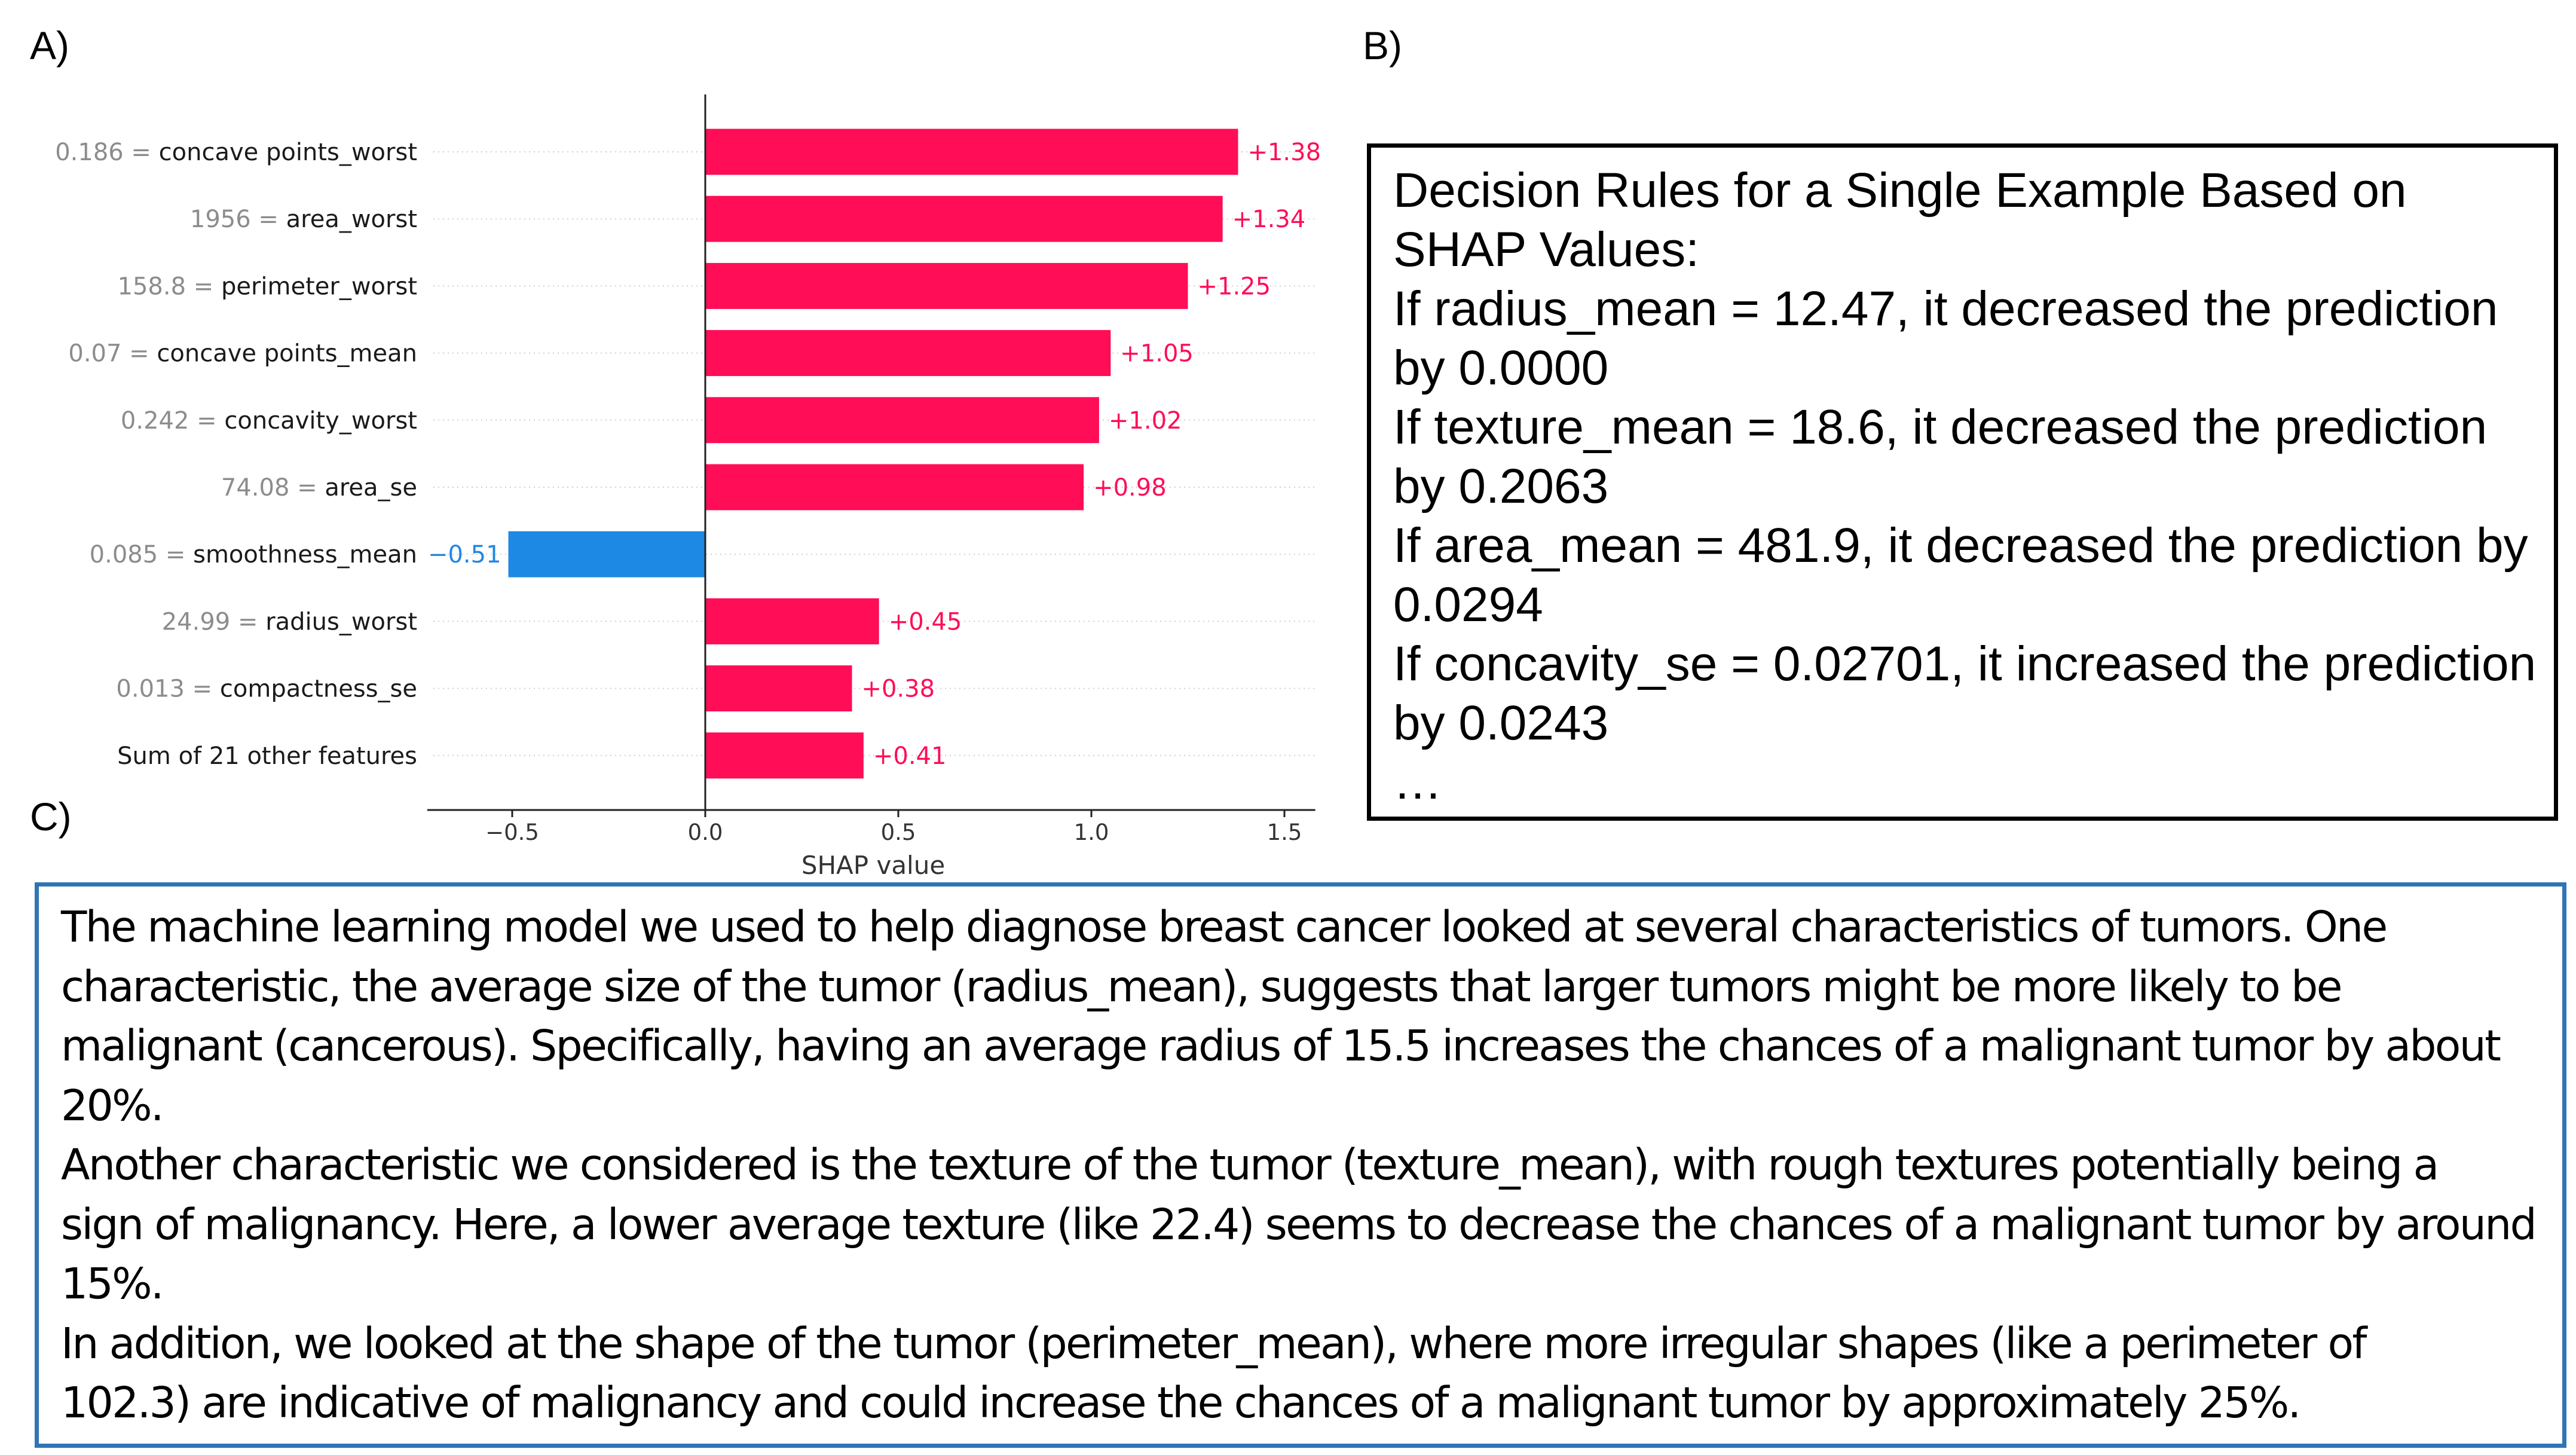 The width and height of the screenshot is (2576, 1455). What do you see at coordinates (1130, 488) in the screenshot?
I see `bar-value-label: +0.98` at bounding box center [1130, 488].